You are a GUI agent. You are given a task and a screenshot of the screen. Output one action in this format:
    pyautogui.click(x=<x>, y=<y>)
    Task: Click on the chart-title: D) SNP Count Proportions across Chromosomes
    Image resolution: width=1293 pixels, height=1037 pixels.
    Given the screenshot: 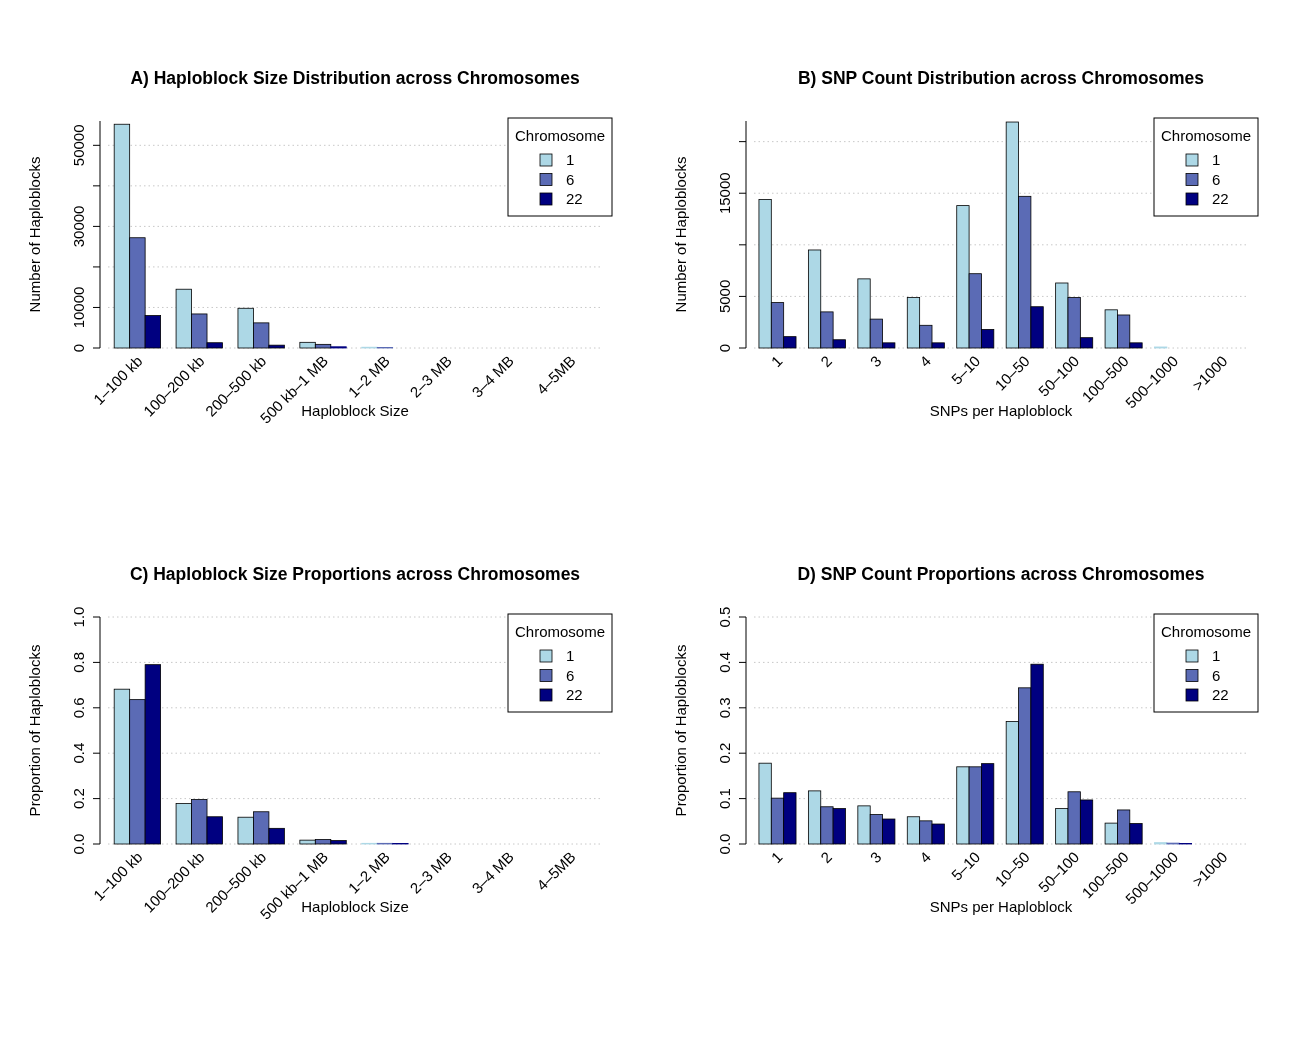 What is the action you would take?
    pyautogui.click(x=1001, y=574)
    